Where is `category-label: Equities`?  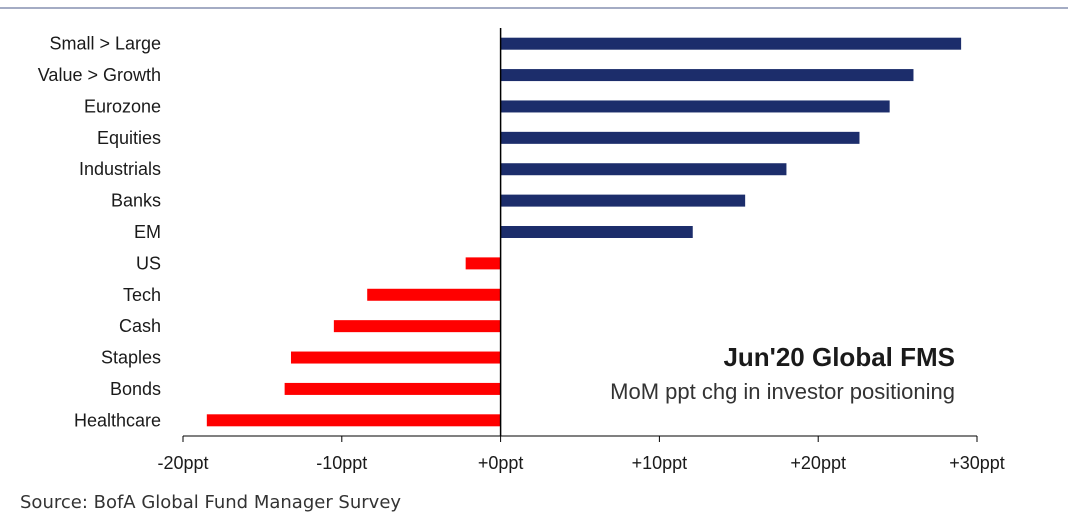
category-label: Equities is located at coordinates (129, 138).